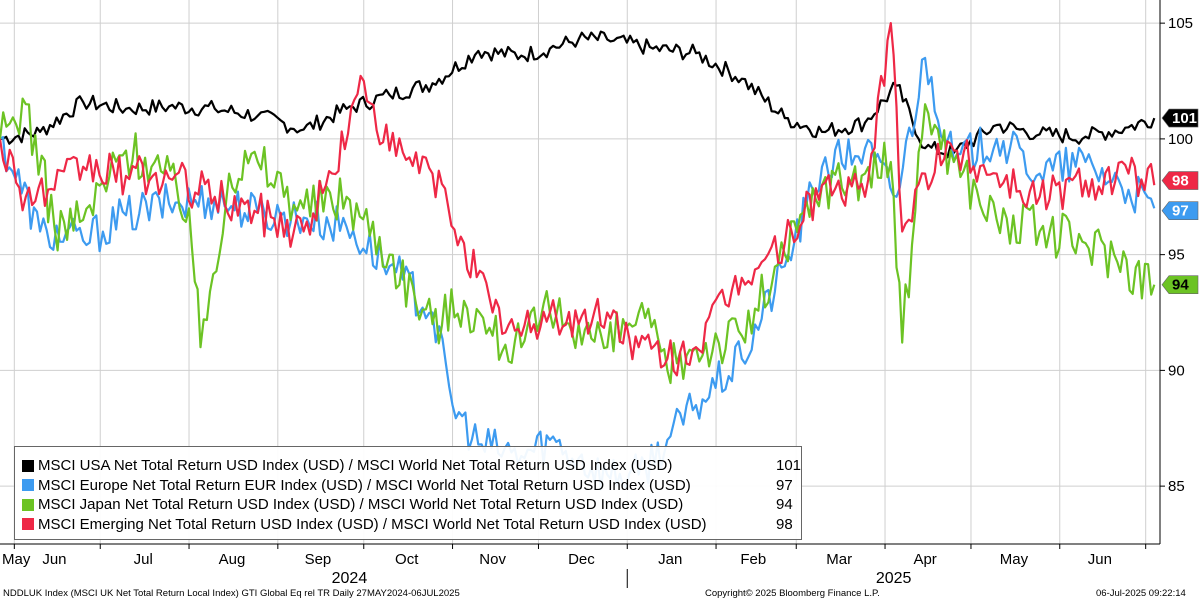 This screenshot has height=603, width=1200. I want to click on x-month-label: Dec, so click(581, 559).